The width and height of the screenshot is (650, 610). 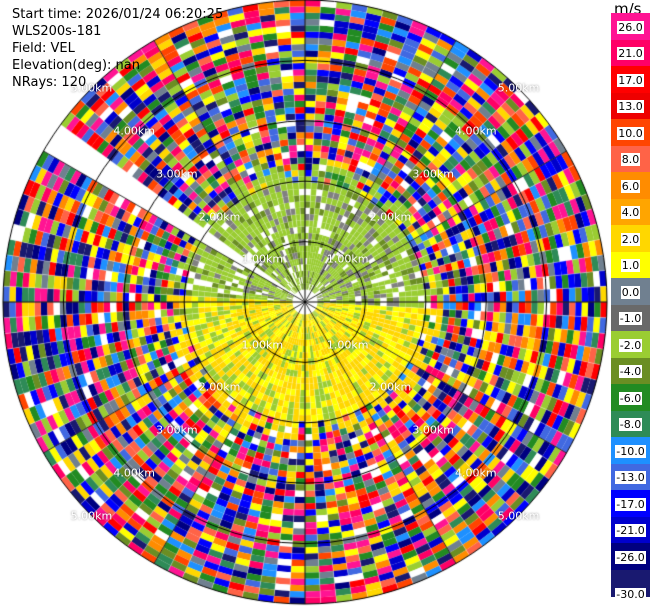 I want to click on colorbar-tick-label: 1.0, so click(x=630, y=266).